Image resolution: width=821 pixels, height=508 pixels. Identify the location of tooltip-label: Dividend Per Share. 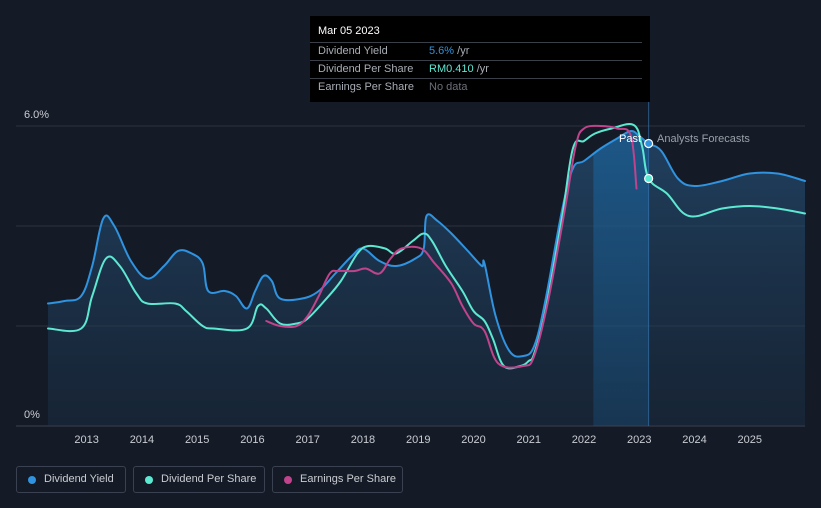
(366, 69).